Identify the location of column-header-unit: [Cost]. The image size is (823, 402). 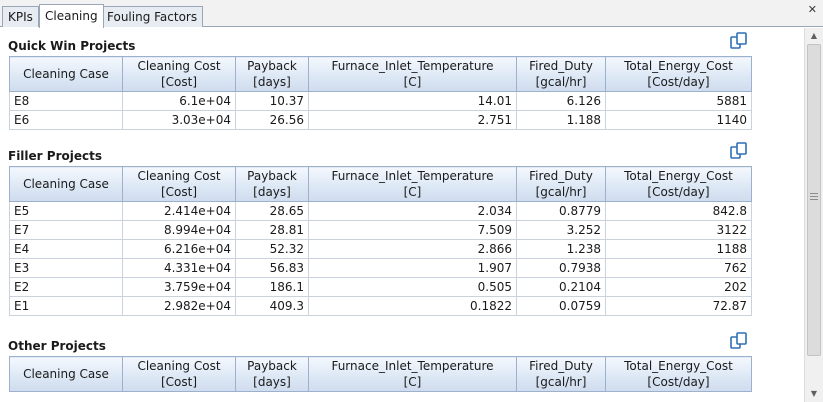
(179, 382).